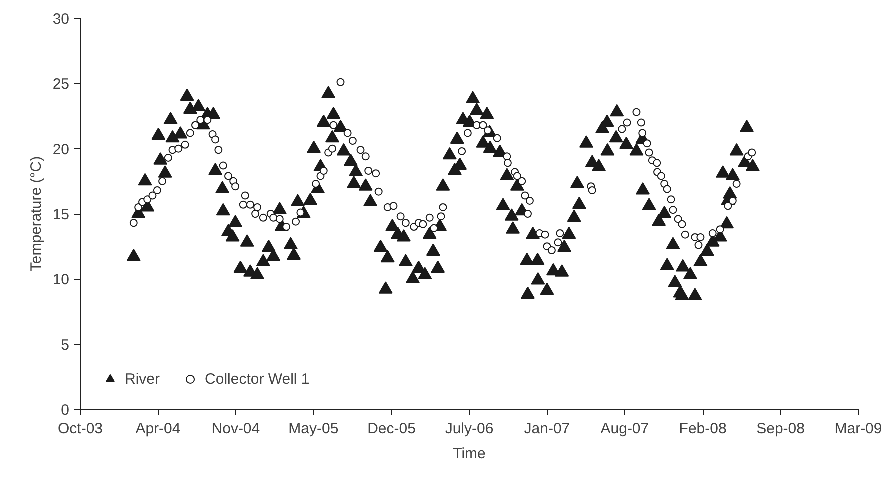 This screenshot has height=479, width=893. Describe the element at coordinates (36, 214) in the screenshot. I see `y-axis-title: Temperature (°C)` at that location.